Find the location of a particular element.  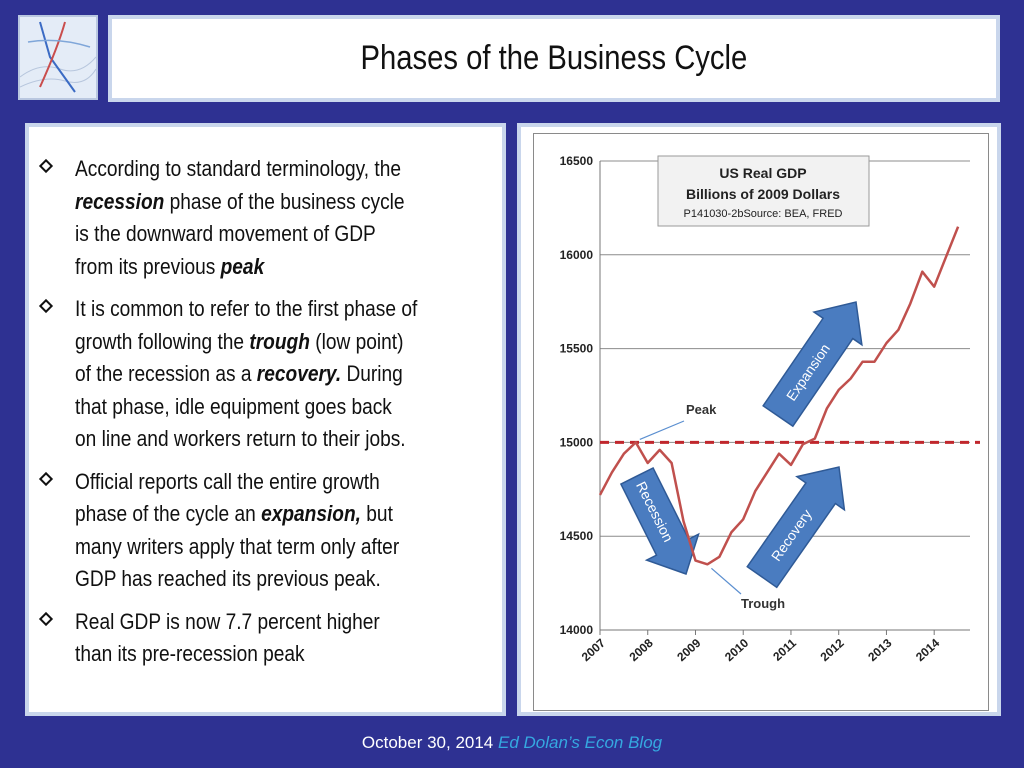

bullet-line: GDP has reached its previous peak. is located at coordinates (256, 579).